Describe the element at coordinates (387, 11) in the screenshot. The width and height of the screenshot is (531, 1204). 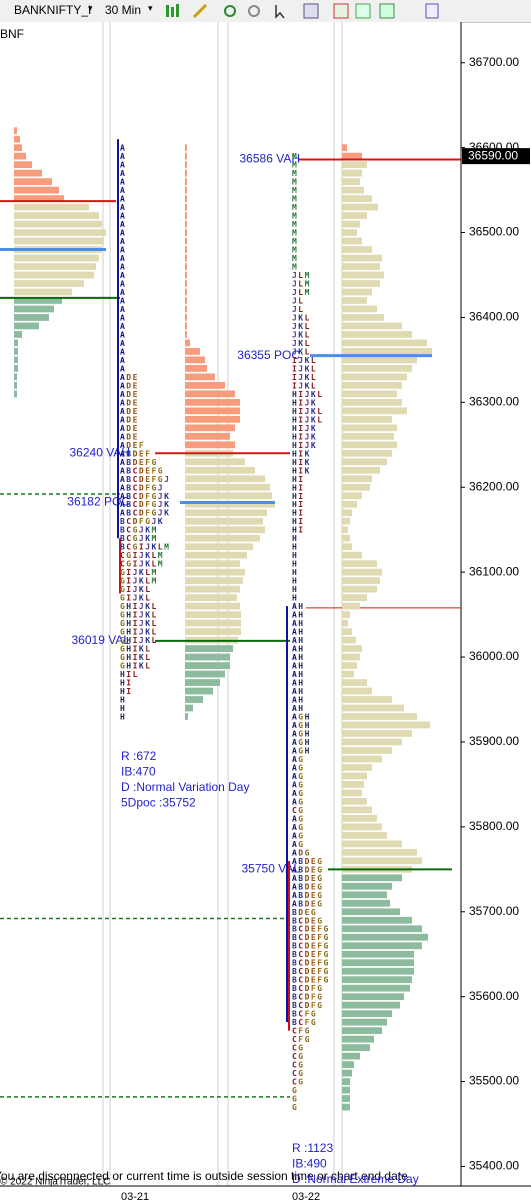
I see `strategies-icon` at that location.